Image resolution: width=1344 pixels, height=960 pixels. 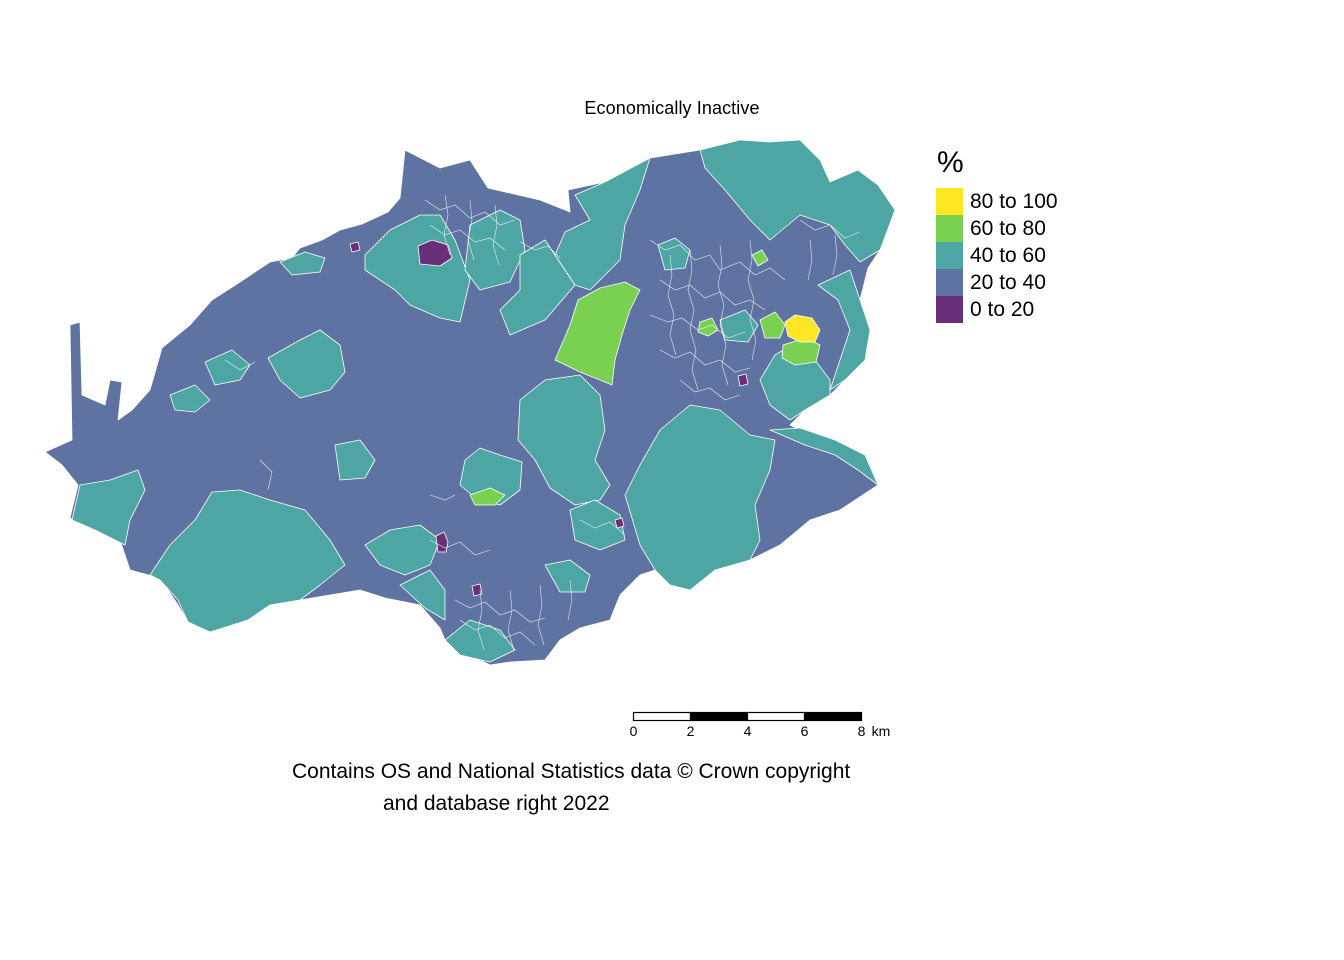 What do you see at coordinates (760, 725) in the screenshot?
I see `scale-bar: 0 2 4 6 8 km` at bounding box center [760, 725].